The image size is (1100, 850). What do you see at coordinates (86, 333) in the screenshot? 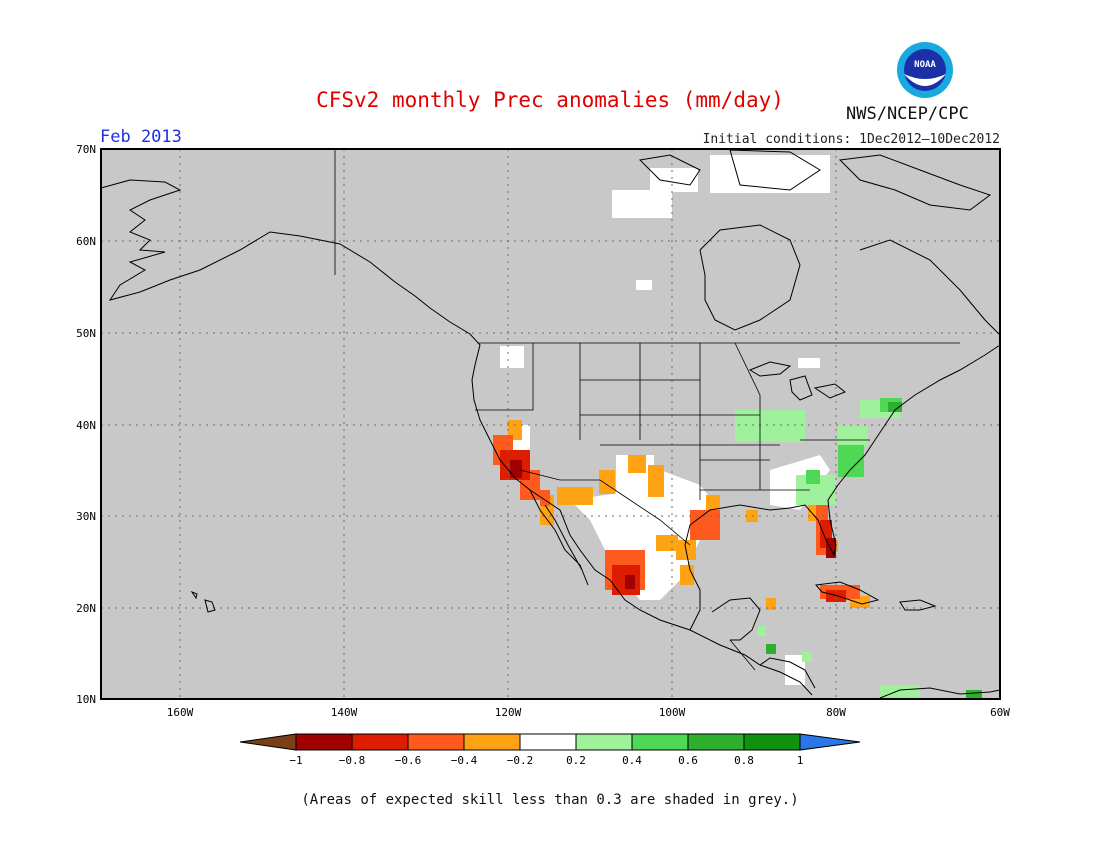
I see `lat-label: 50N` at bounding box center [86, 333].